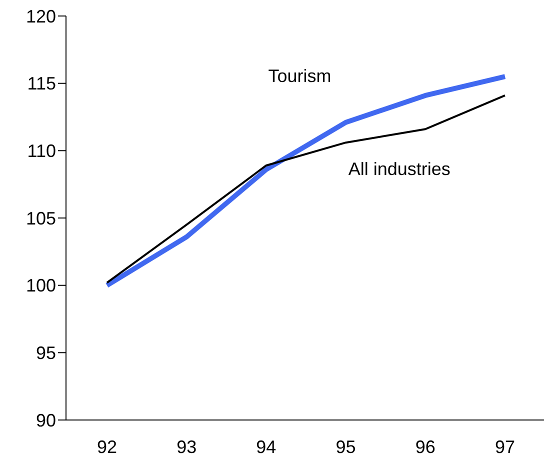 This screenshot has height=472, width=544. What do you see at coordinates (346, 446) in the screenshot?
I see `x-tick-label: 95` at bounding box center [346, 446].